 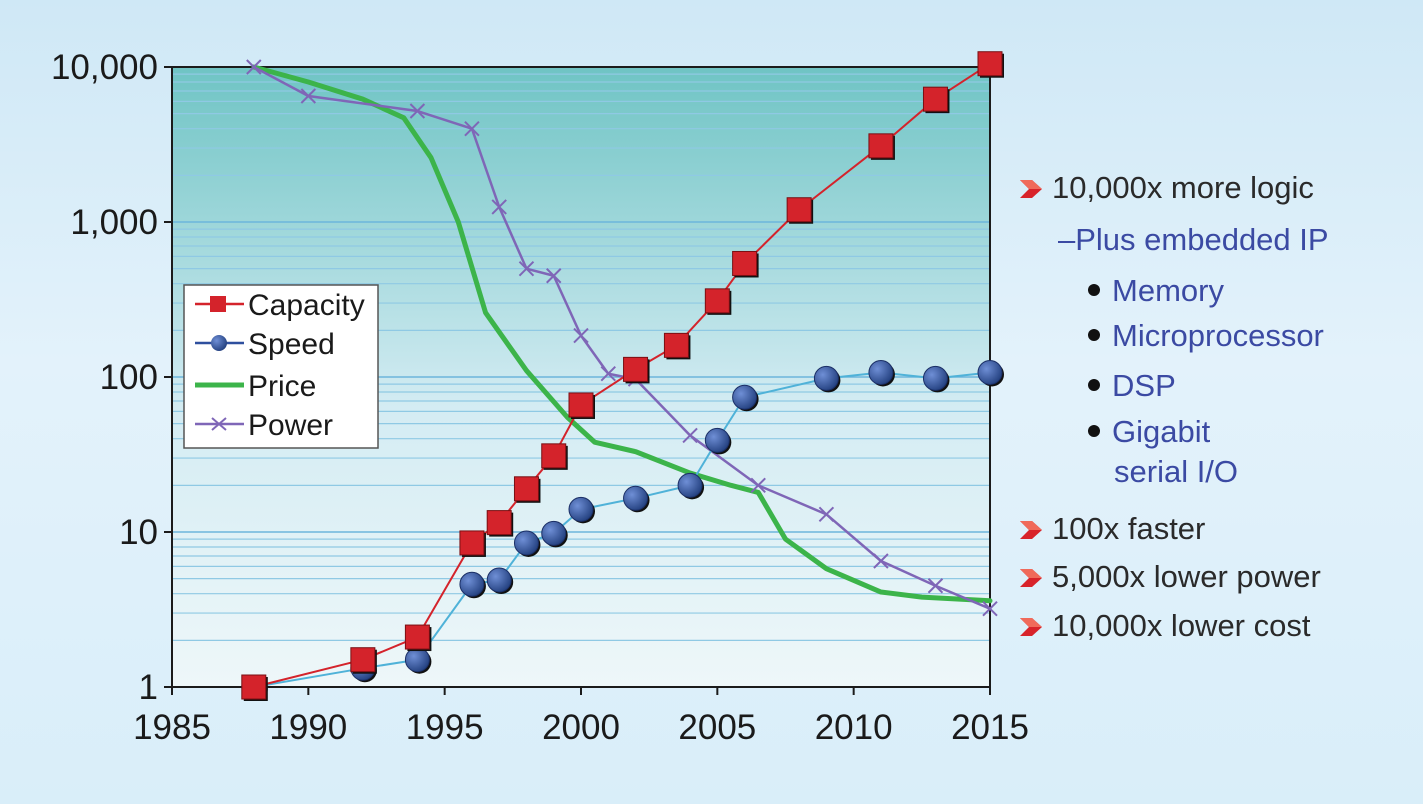 I want to click on bullet-embedded: –Plus embedded IP, so click(x=1193, y=240).